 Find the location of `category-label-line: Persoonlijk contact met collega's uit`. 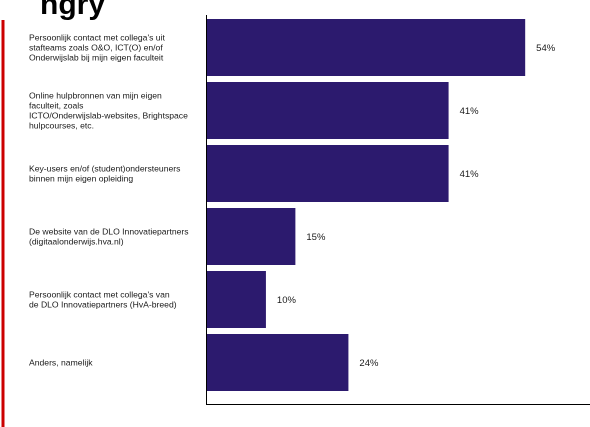

category-label-line: Persoonlijk contact met collega's uit is located at coordinates (97, 38).